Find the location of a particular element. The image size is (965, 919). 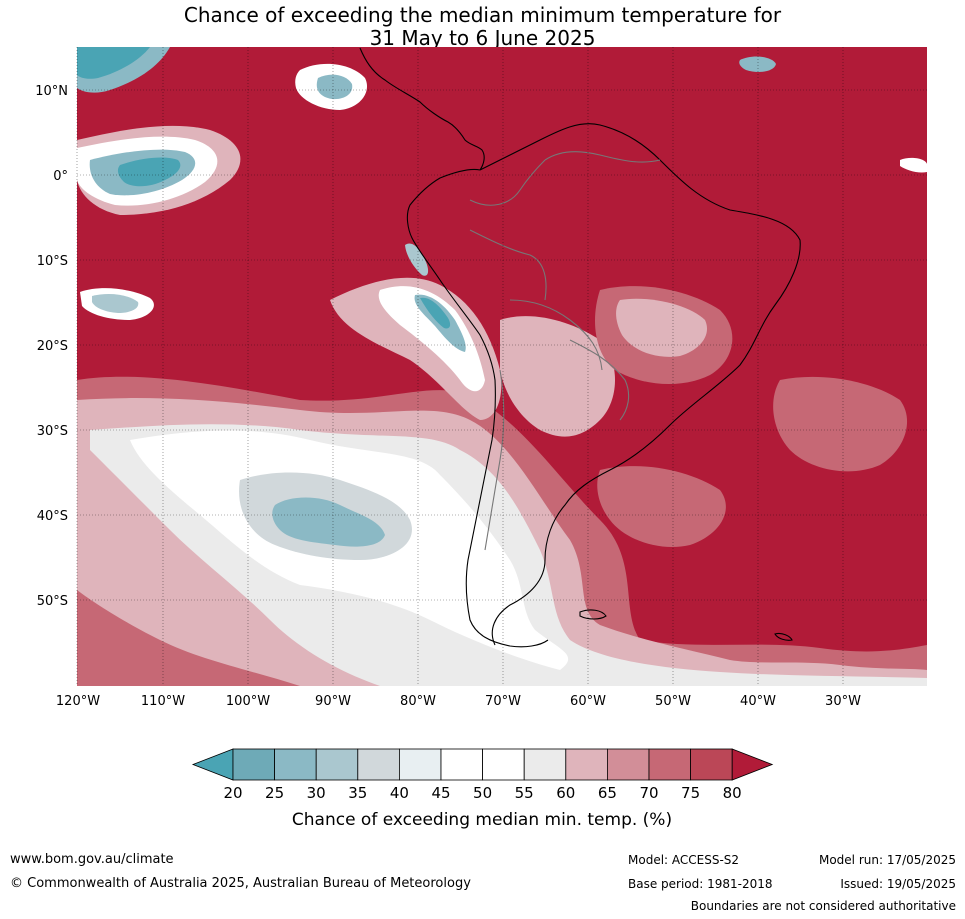

lat-label-30s: 30°S is located at coordinates (52, 431).